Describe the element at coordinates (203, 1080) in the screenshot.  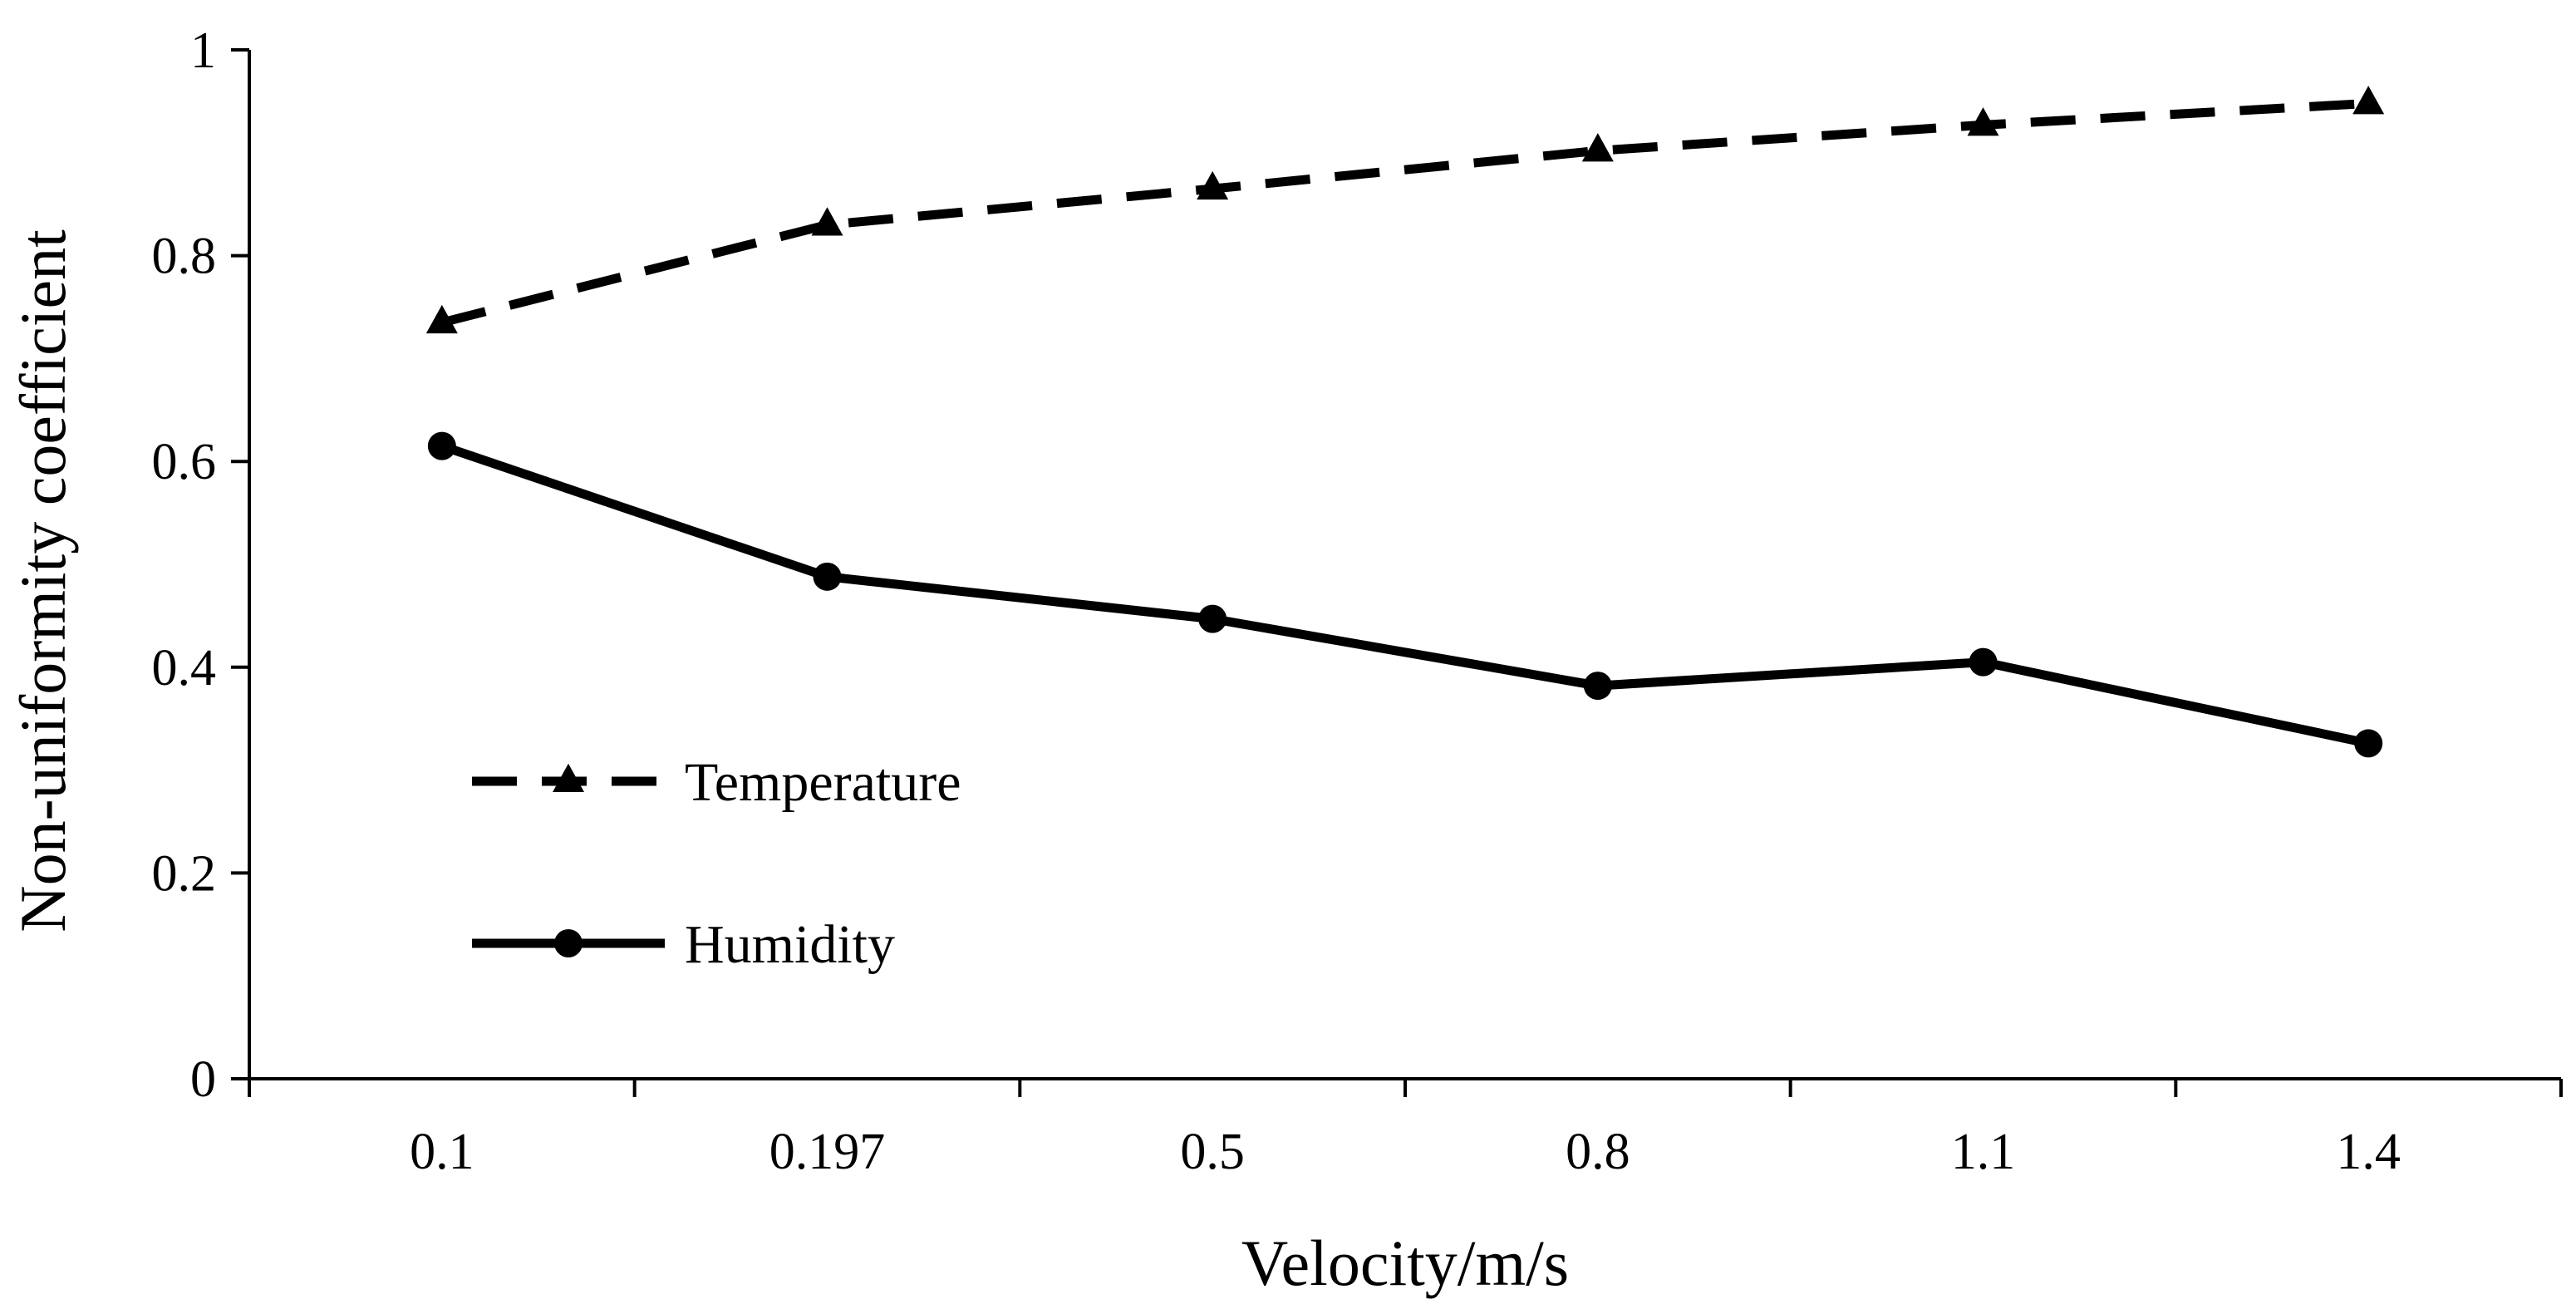
I see `y-tick-label: 0` at that location.